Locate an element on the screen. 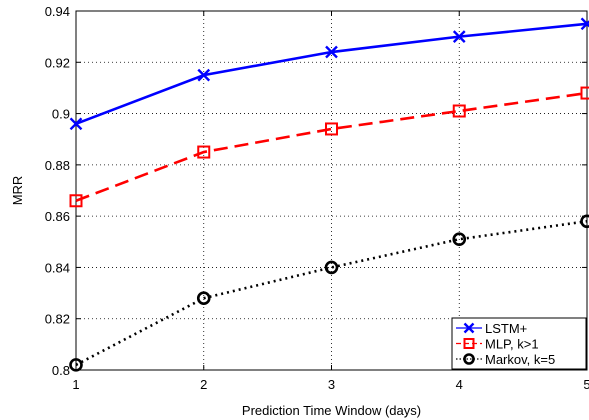  x-tick-label: 3 is located at coordinates (331, 384).